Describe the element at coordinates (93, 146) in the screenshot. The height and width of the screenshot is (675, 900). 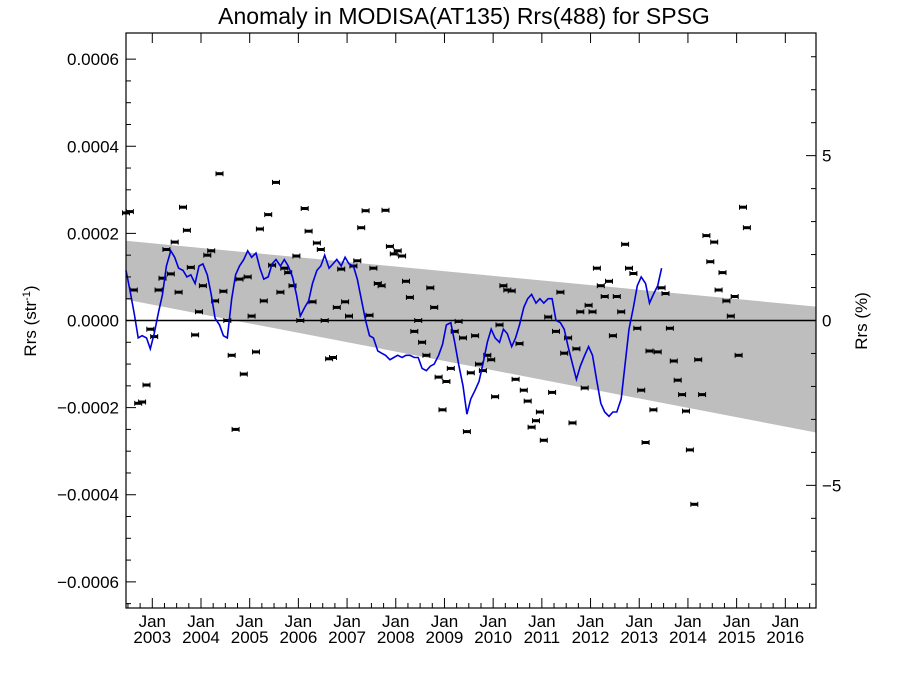
I see `y-tick-label: 0.0004` at that location.